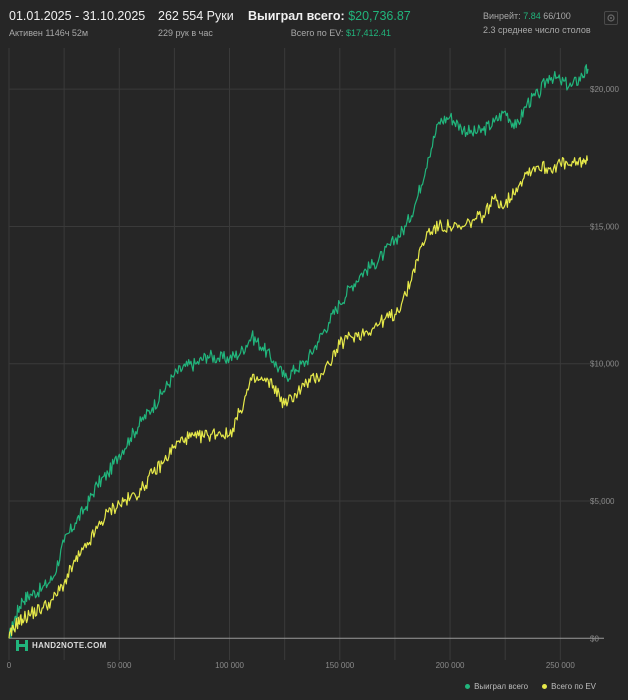  I want to click on y-tick-label: $15,000, so click(604, 226).